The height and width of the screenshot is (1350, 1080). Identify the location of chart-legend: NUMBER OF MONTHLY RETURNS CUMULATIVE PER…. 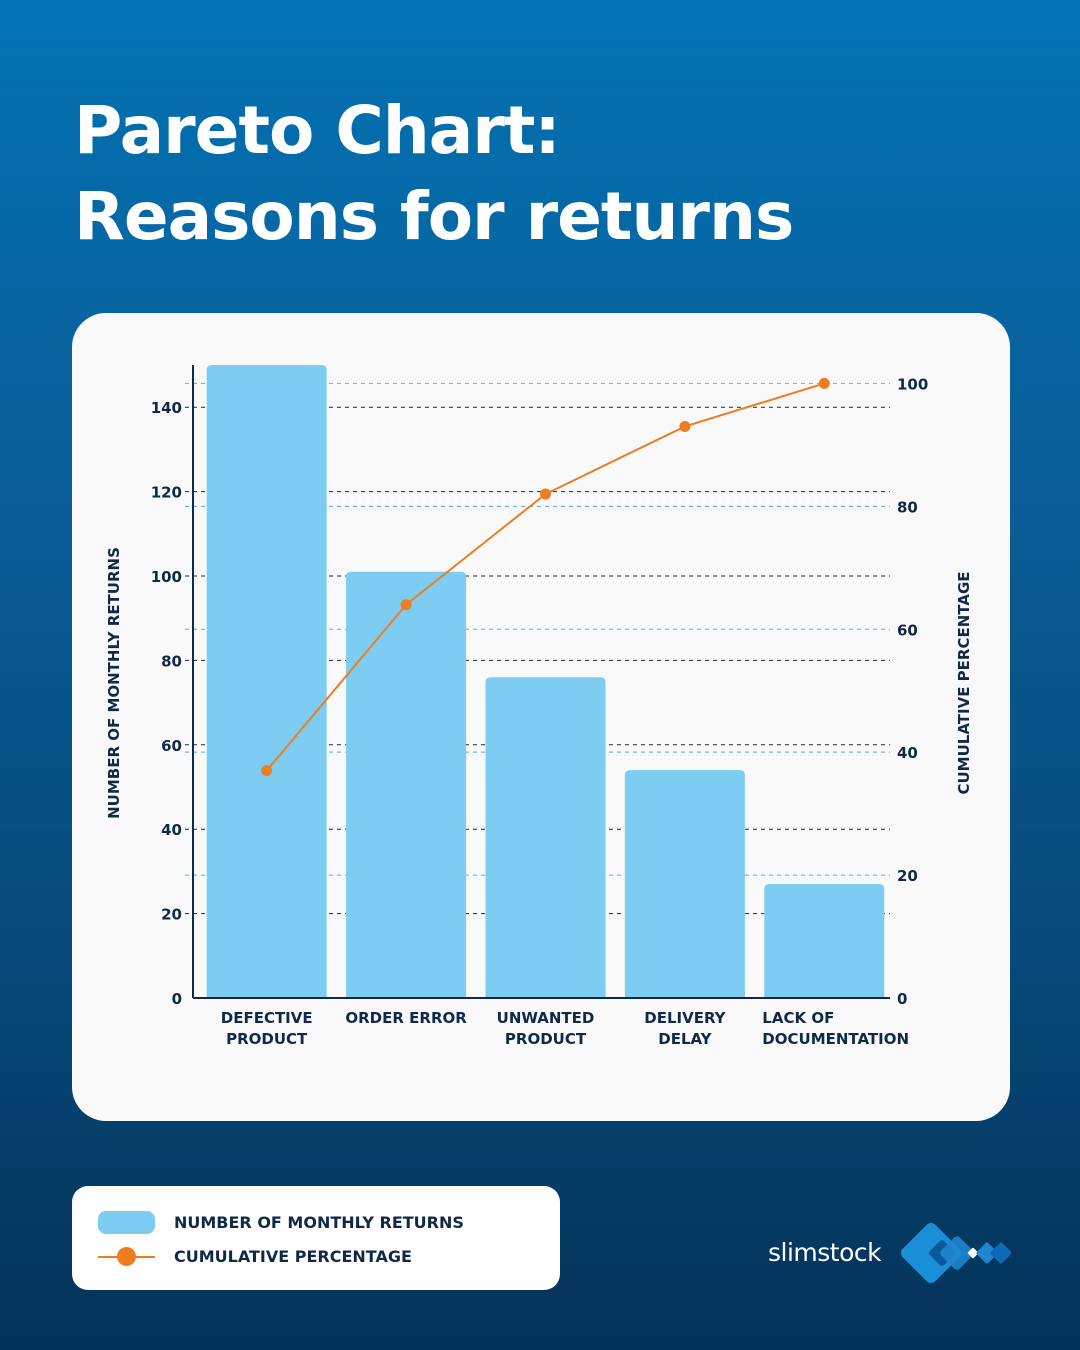
(316, 1238).